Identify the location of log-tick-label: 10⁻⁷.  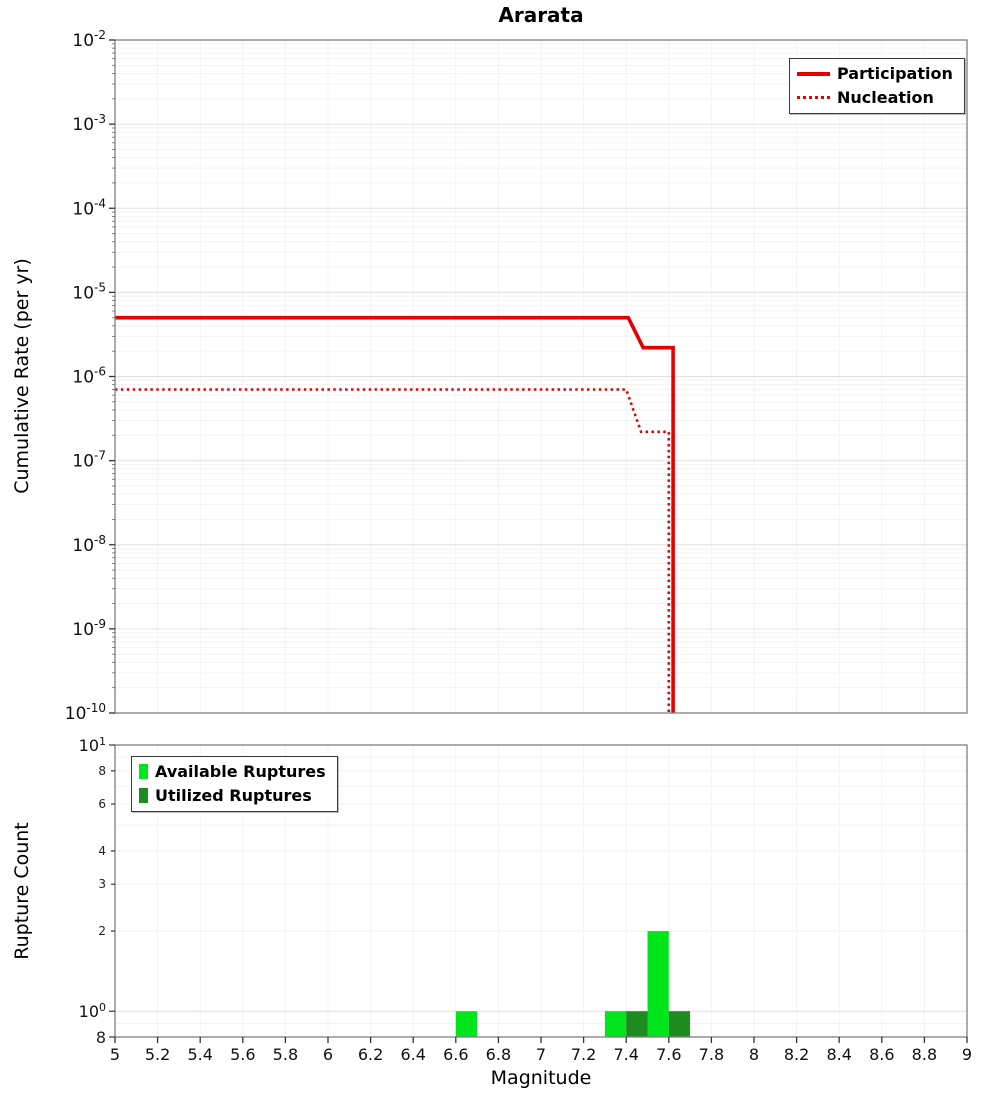
(89, 460).